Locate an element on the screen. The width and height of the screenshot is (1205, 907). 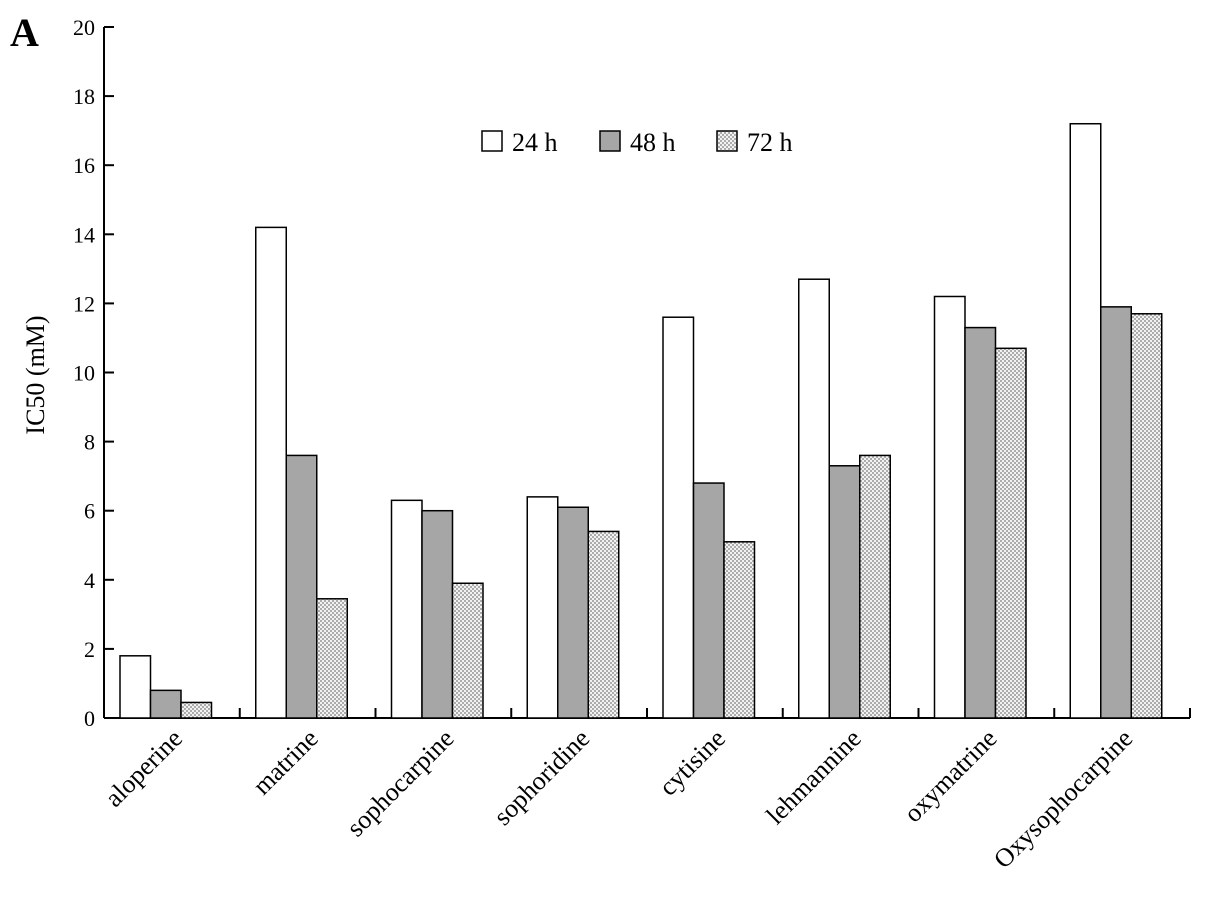
legend-label: 72 h is located at coordinates (770, 142).